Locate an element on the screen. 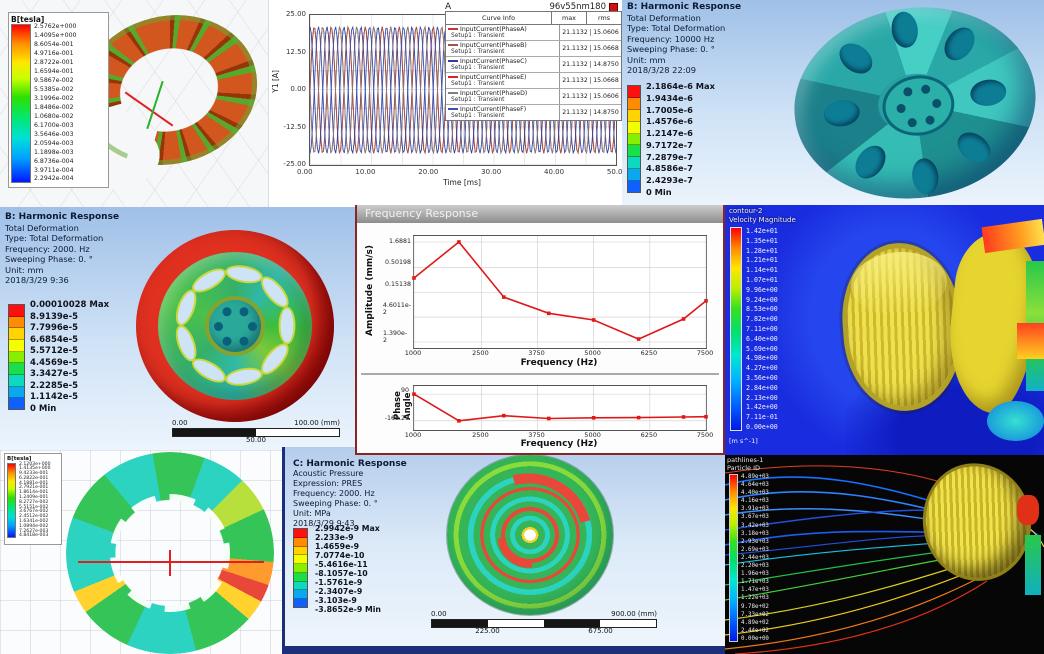  x-ticks: 0.00 10.00 20.00 30.00 40.00 50.00 is located at coordinates (459, 172).